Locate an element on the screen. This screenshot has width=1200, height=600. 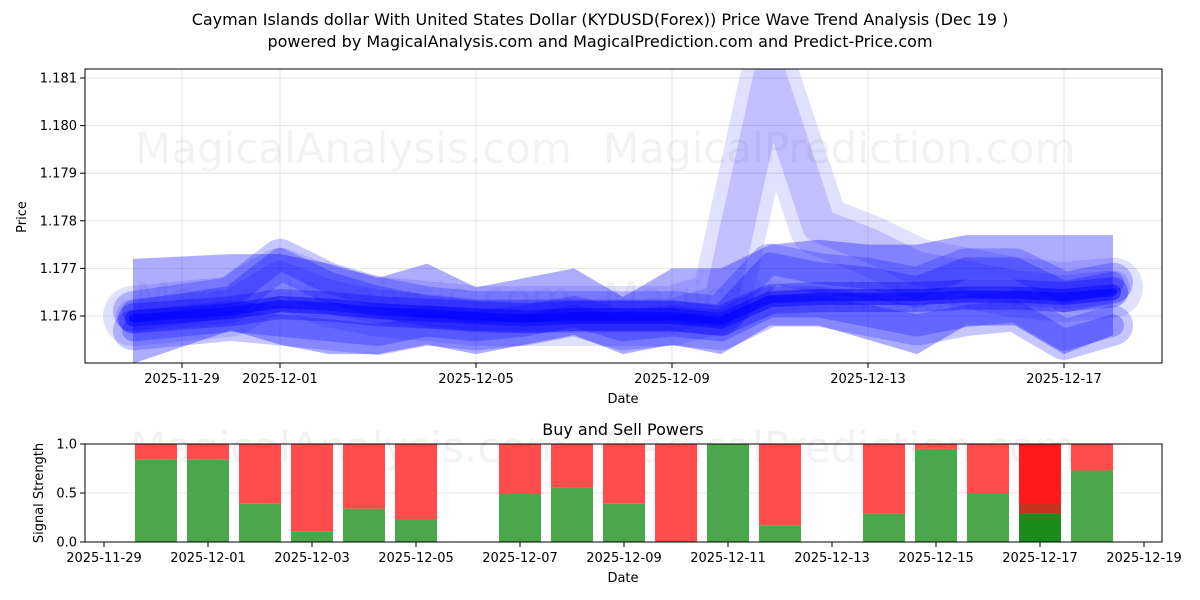
price-y-label: Price is located at coordinates (22, 217).